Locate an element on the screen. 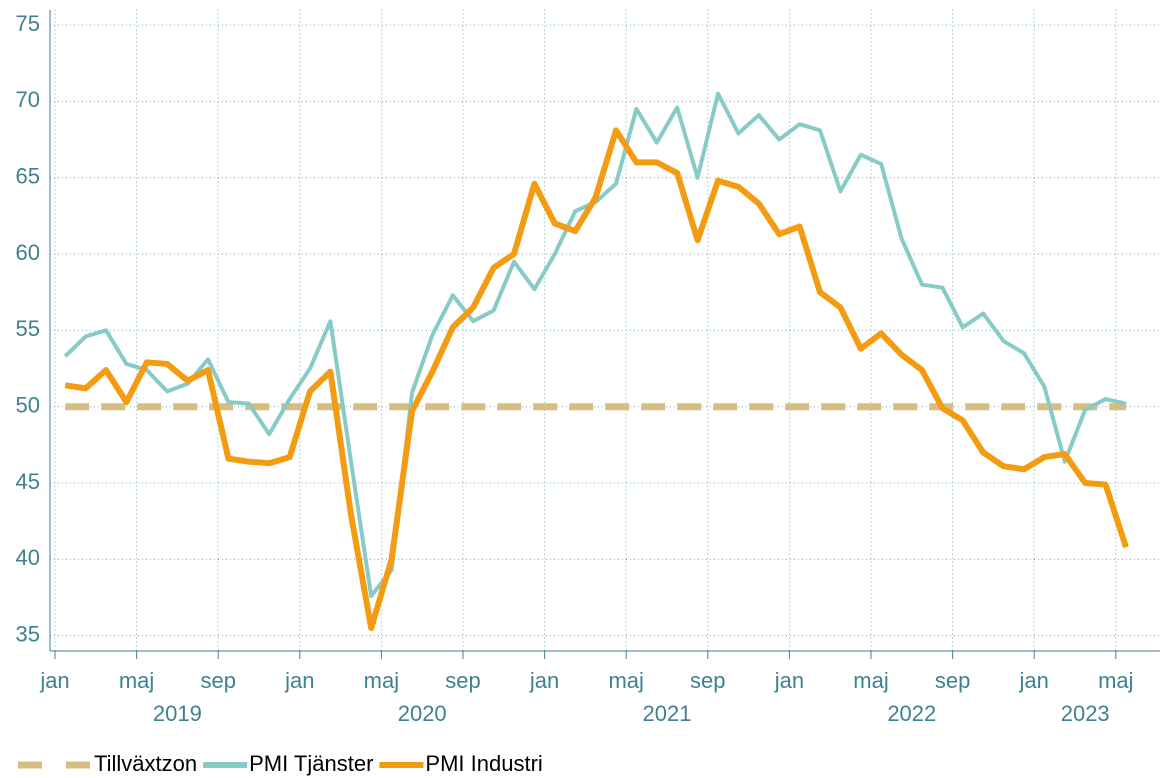 Image resolution: width=1173 pixels, height=778 pixels. y-tick-label: 70 is located at coordinates (28, 99).